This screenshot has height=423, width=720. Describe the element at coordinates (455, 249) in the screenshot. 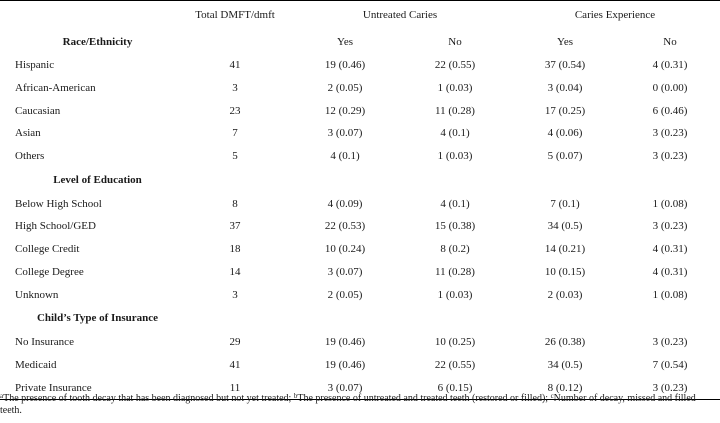

I see `cell-untreated-no: 8 (0.2)` at that location.